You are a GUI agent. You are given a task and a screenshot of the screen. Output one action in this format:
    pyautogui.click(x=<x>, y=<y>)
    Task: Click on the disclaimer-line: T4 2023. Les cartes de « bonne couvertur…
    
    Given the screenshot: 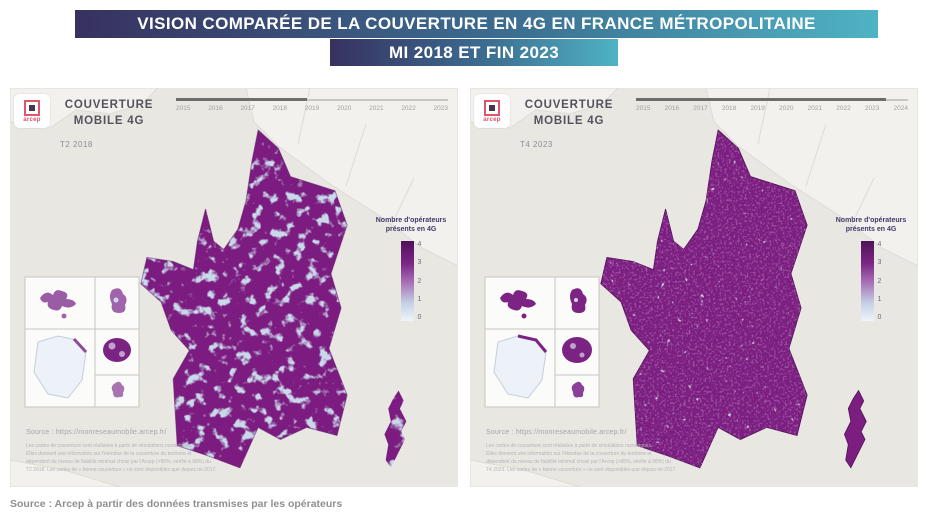 What is the action you would take?
    pyautogui.click(x=581, y=470)
    